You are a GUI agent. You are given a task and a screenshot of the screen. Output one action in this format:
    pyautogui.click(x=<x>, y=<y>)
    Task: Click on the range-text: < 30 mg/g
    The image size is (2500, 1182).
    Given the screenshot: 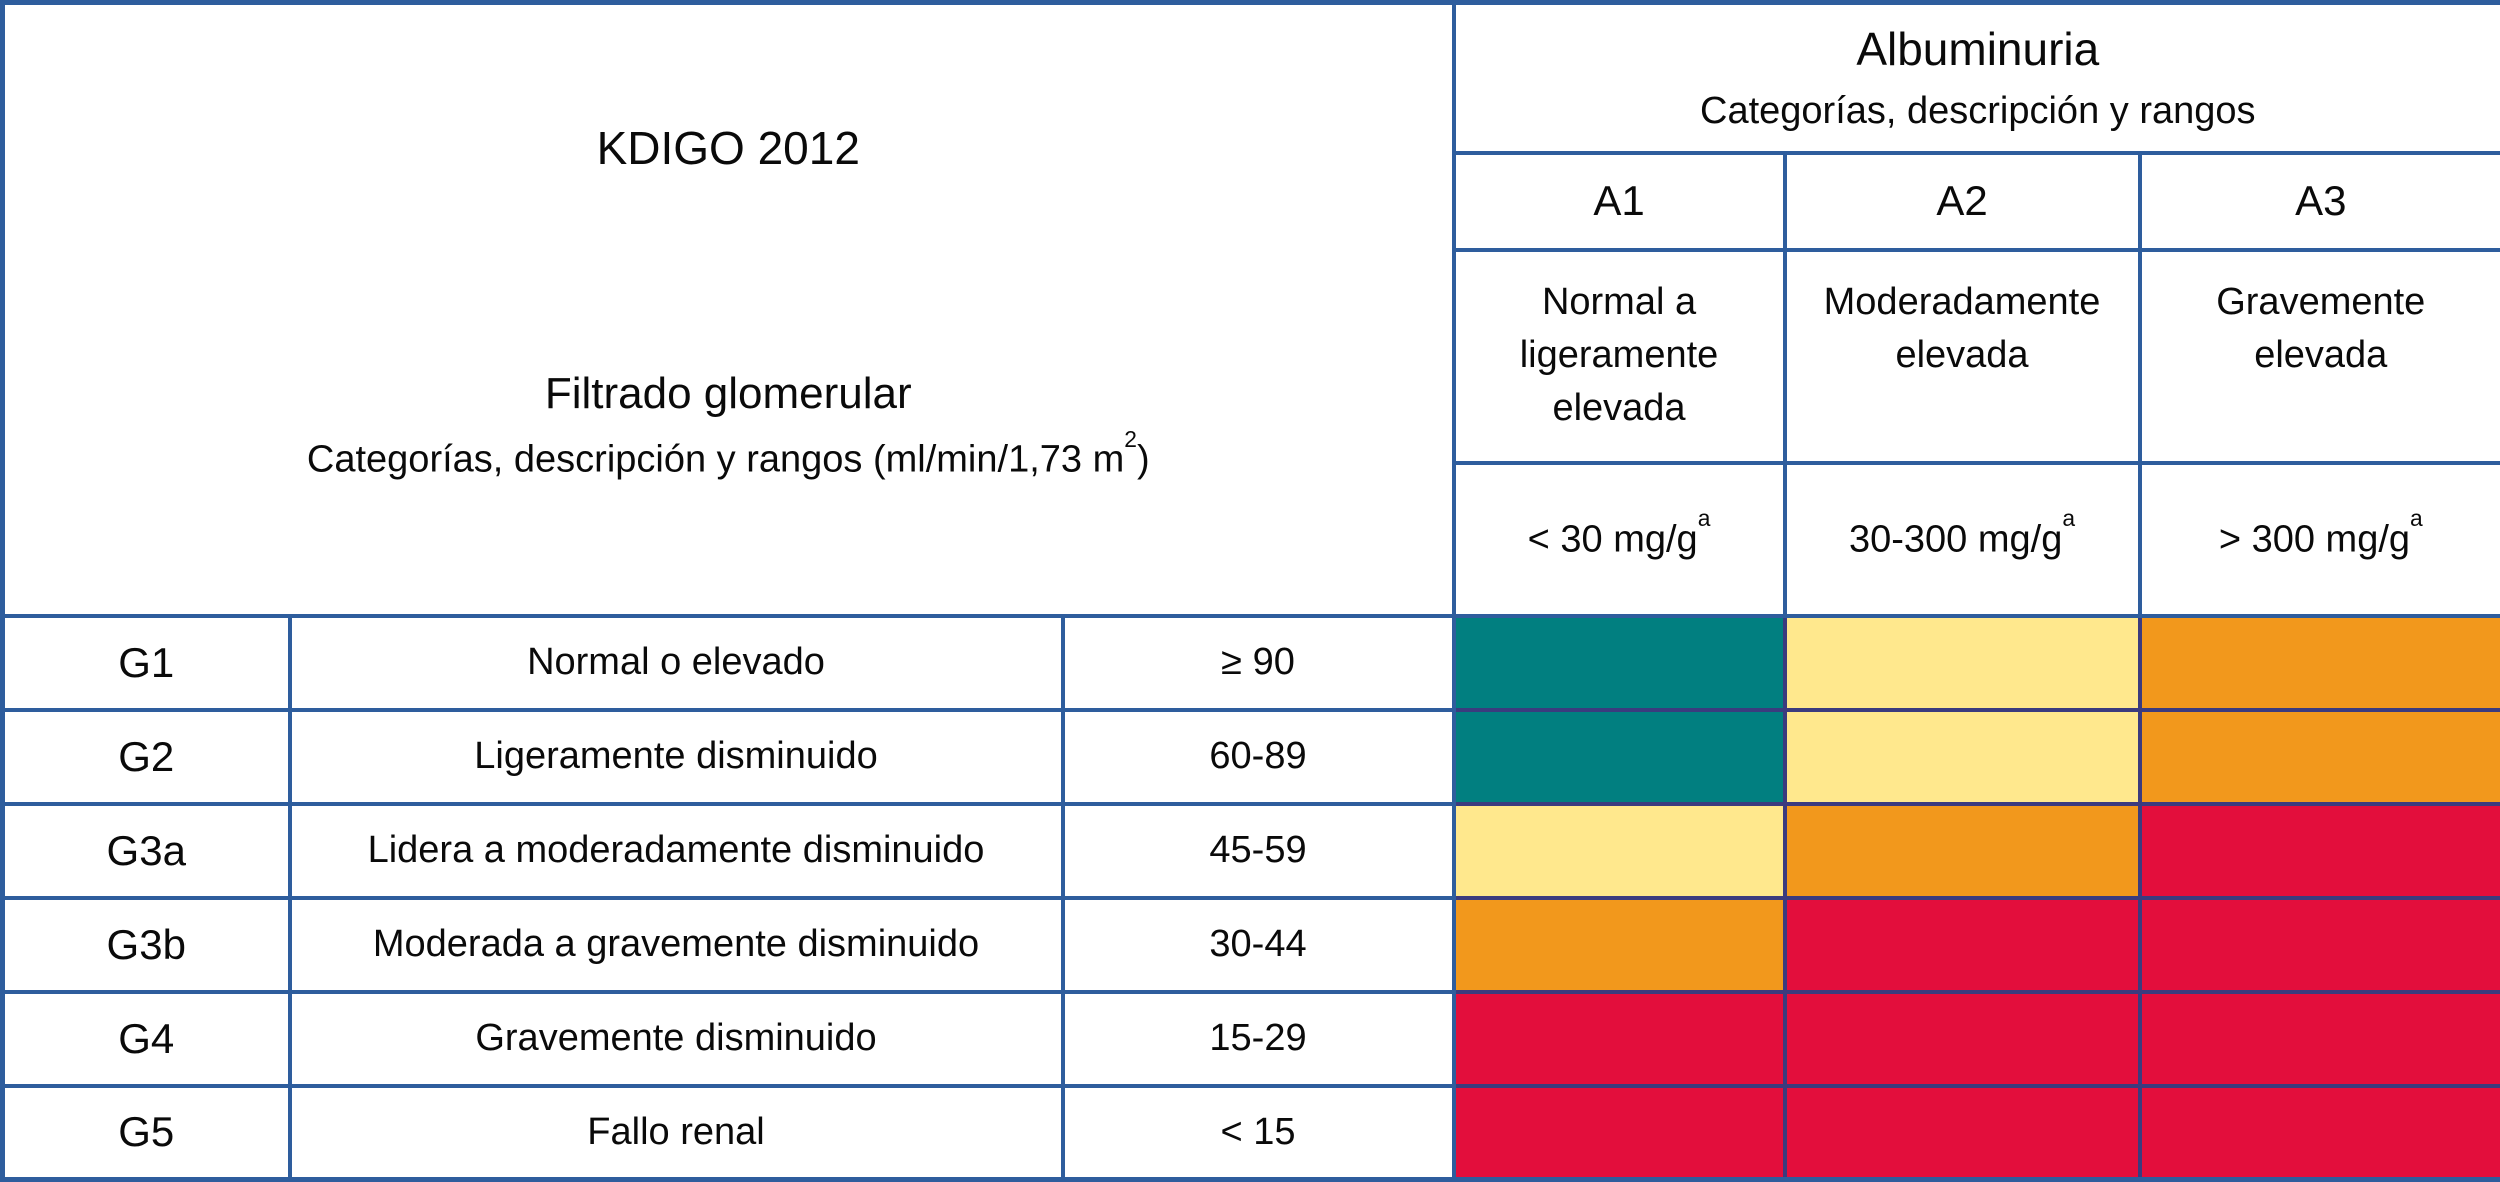 What is the action you would take?
    pyautogui.click(x=1612, y=539)
    